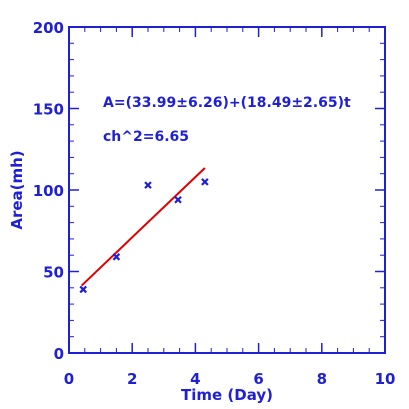  I want to click on fit-line, so click(143, 227).